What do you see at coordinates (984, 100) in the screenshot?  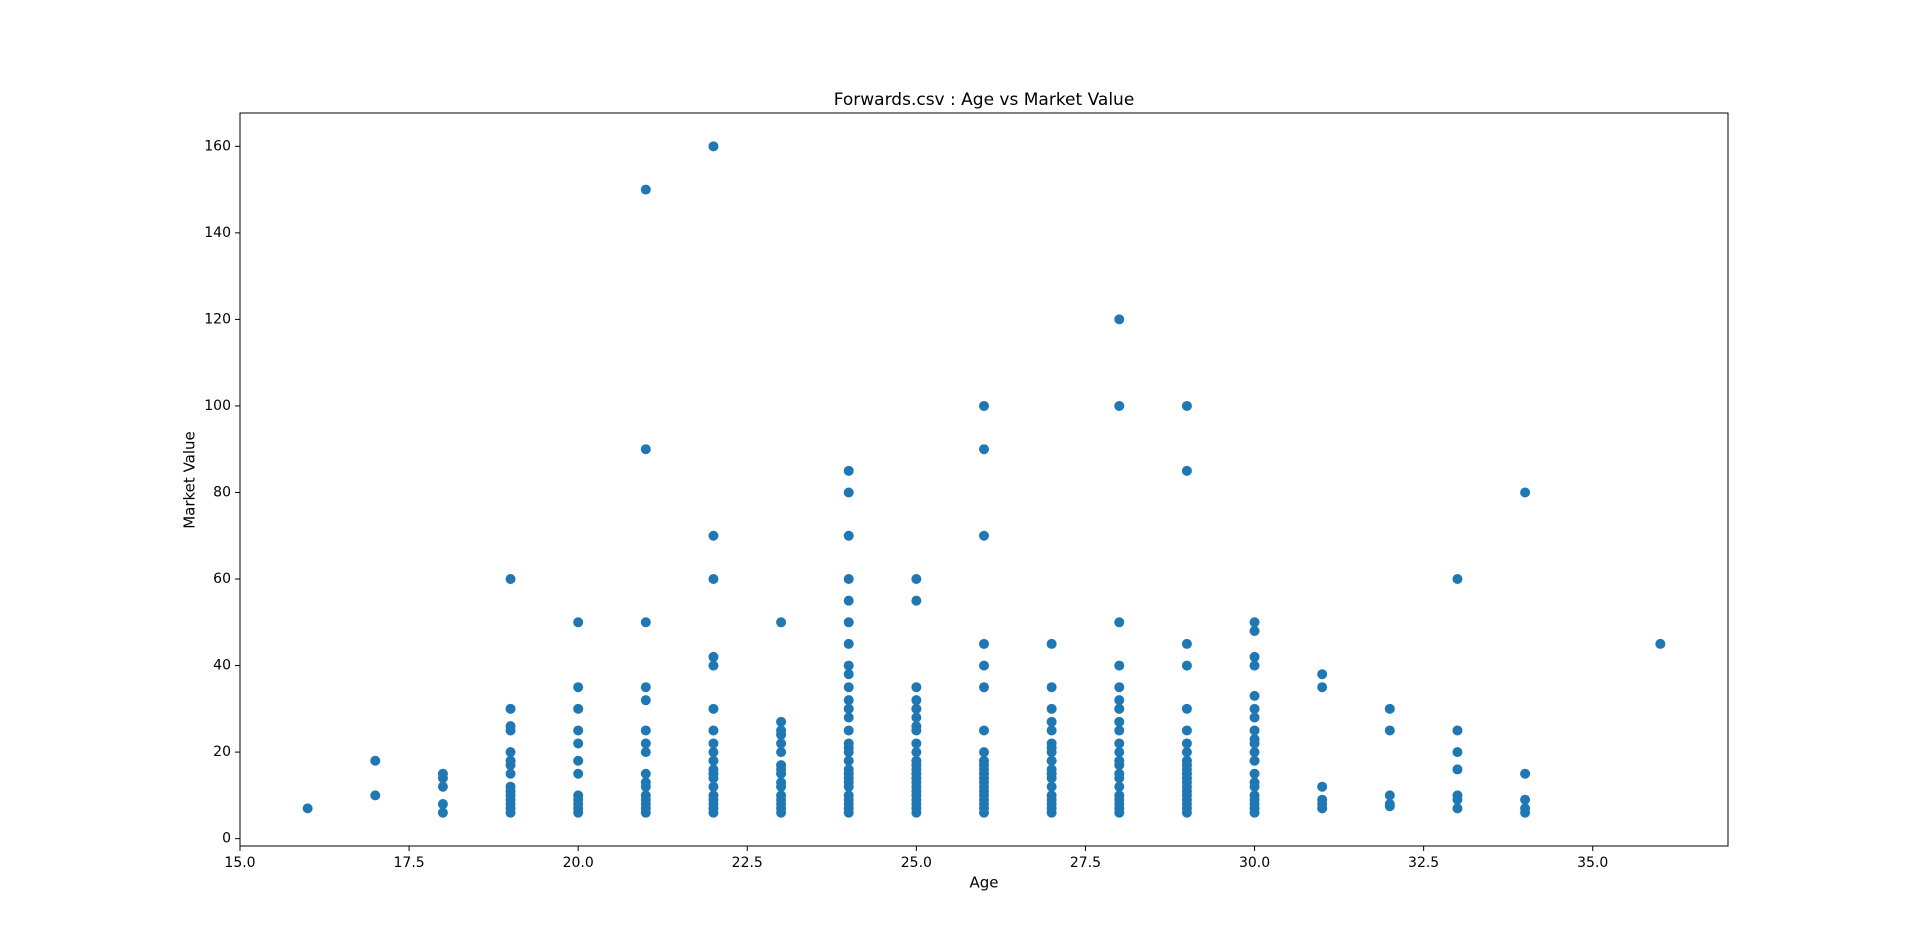 I see `chart-title: Forwards.csv : Age vs Market Value` at bounding box center [984, 100].